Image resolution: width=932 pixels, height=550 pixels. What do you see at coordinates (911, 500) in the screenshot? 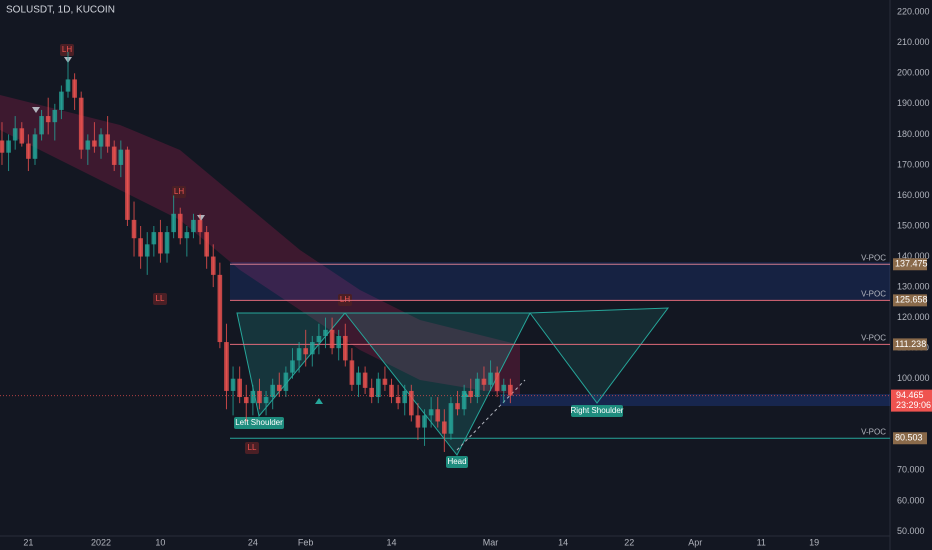
I see `y-tick-label: 60.000` at bounding box center [911, 500].